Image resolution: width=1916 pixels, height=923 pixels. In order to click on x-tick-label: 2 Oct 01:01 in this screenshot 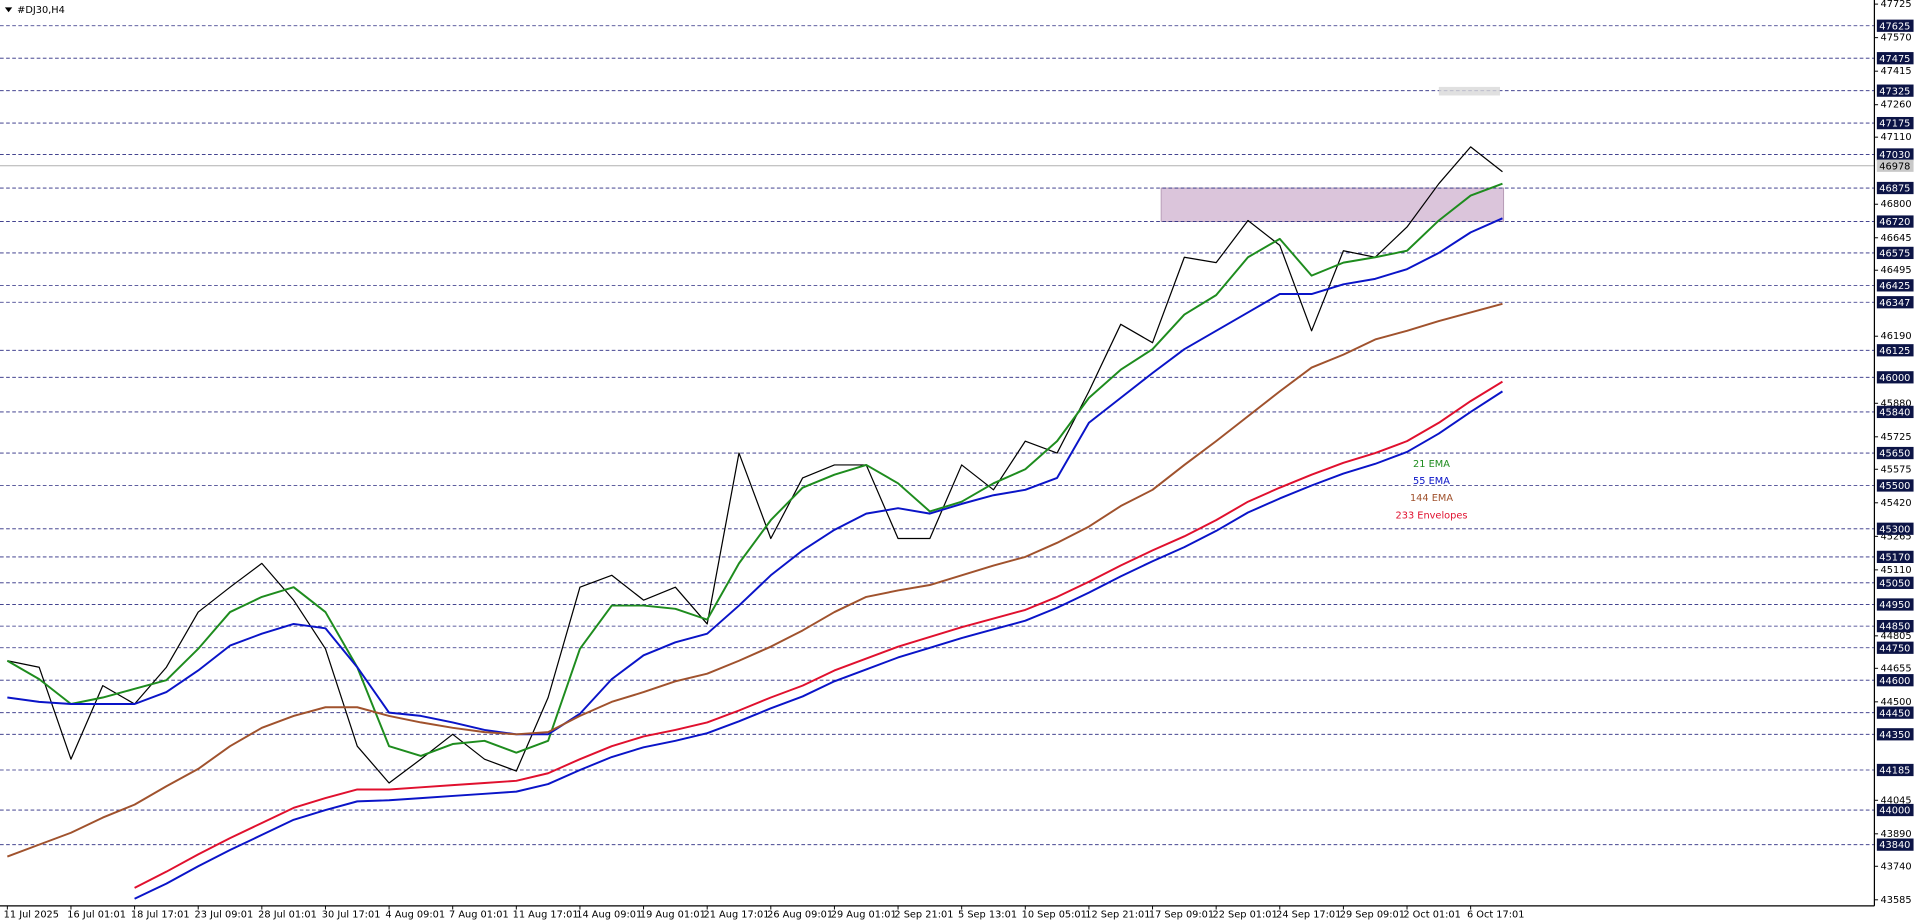, I will do `click(1432, 914)`.